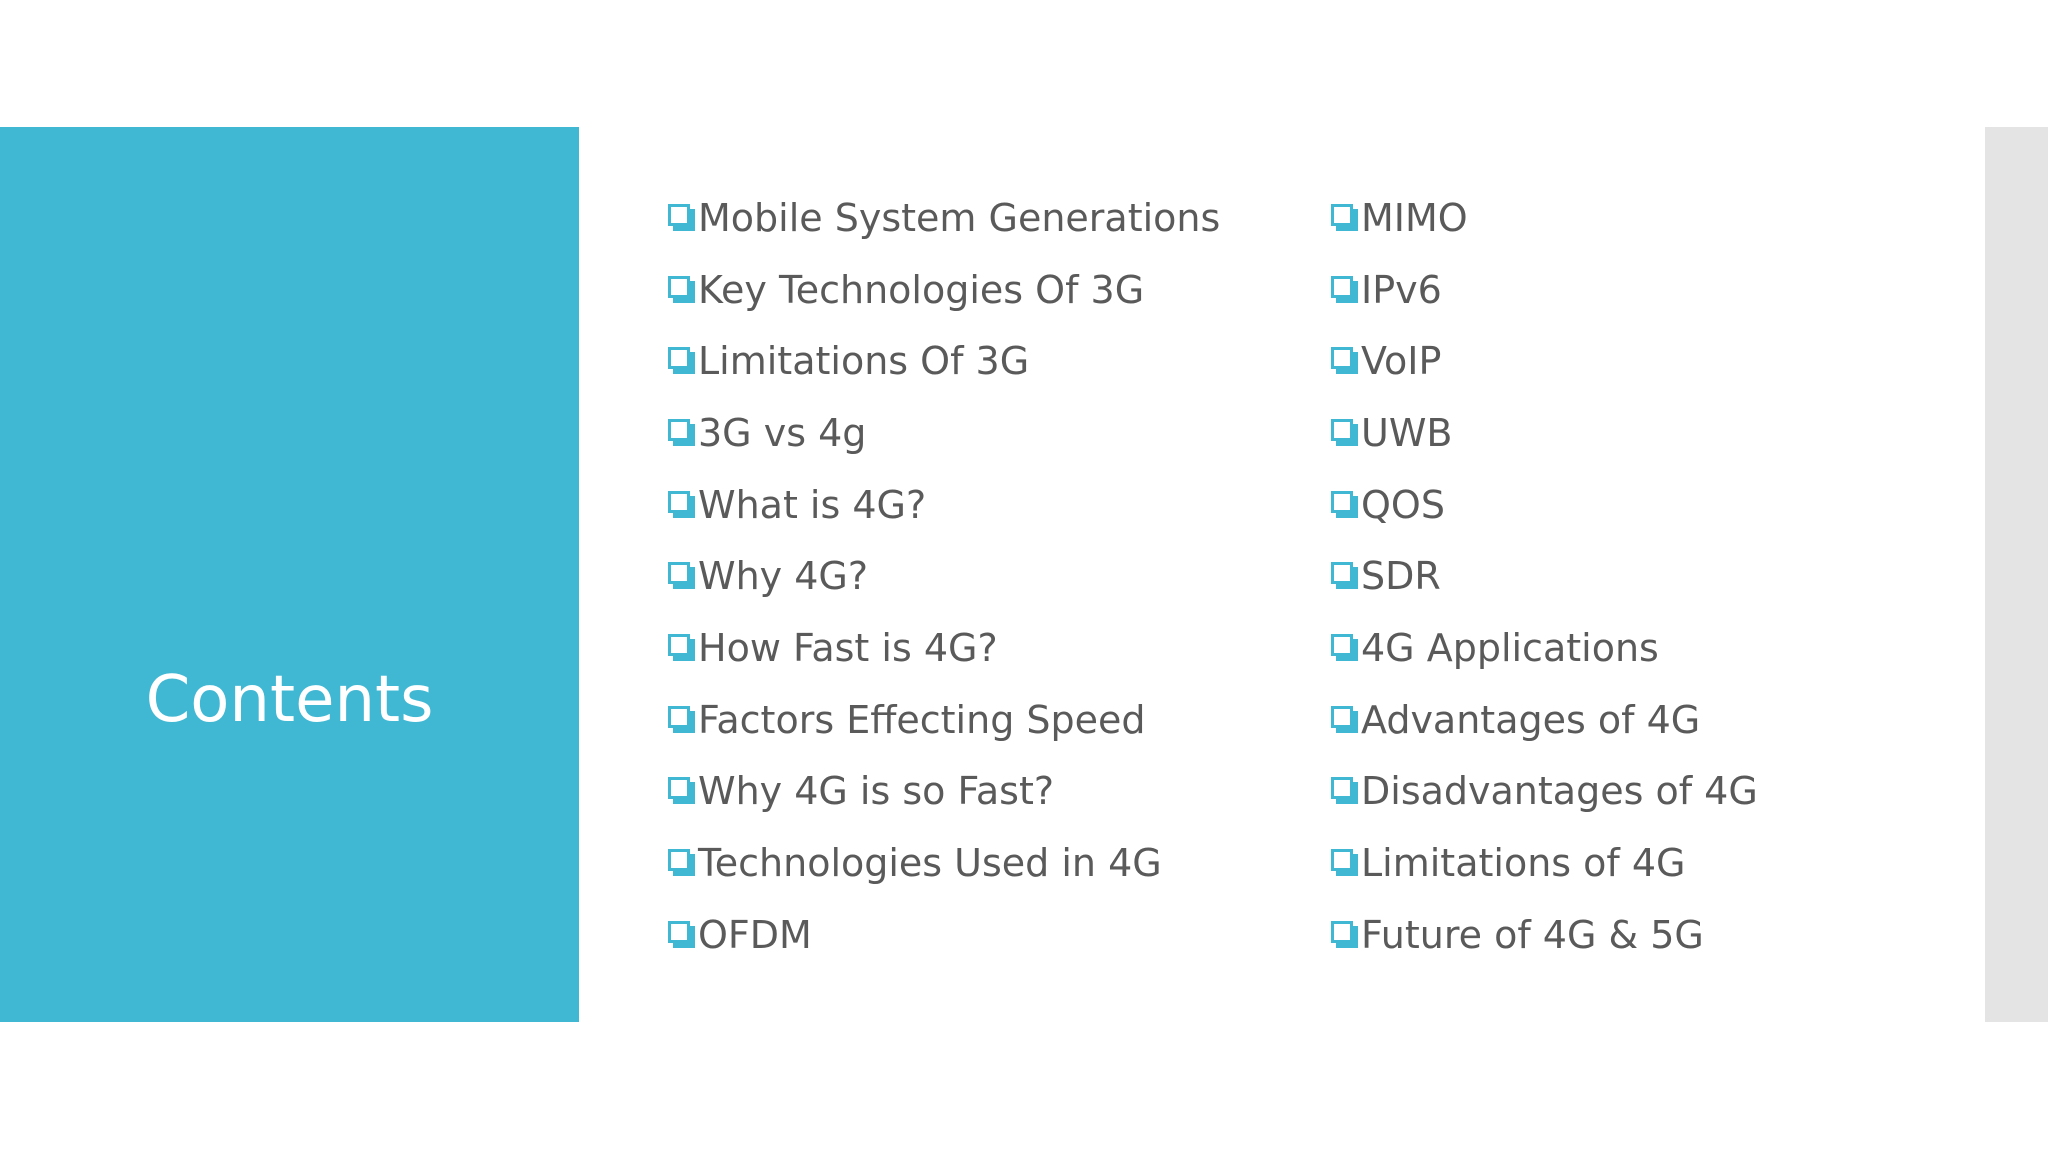  What do you see at coordinates (1651, 718) in the screenshot?
I see `list-item: Advantages of 4G` at bounding box center [1651, 718].